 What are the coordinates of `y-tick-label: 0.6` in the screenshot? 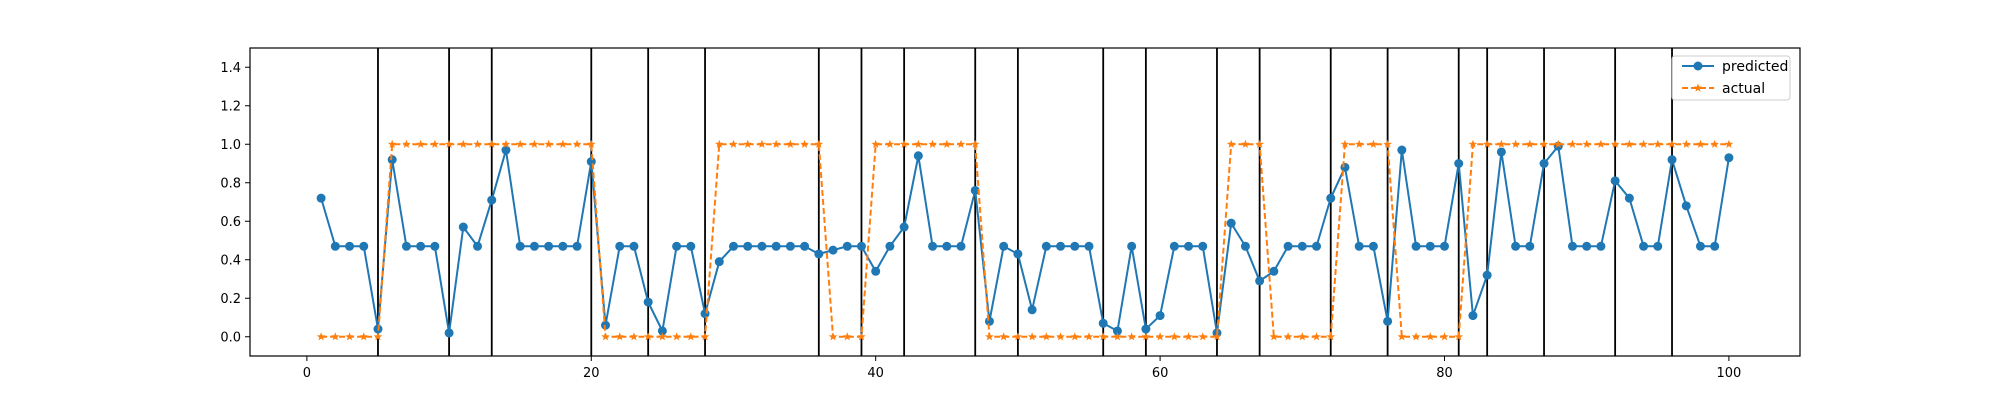 It's located at (230, 222).